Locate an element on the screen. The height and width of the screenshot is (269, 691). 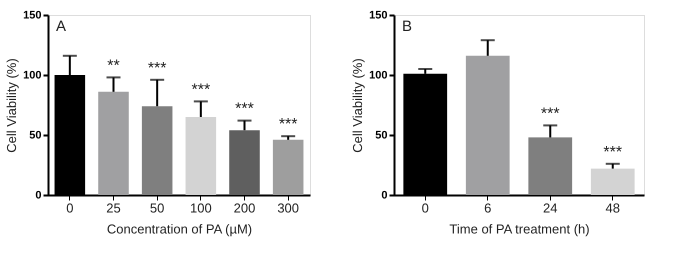
x-tick-label: 200 is located at coordinates (245, 208).